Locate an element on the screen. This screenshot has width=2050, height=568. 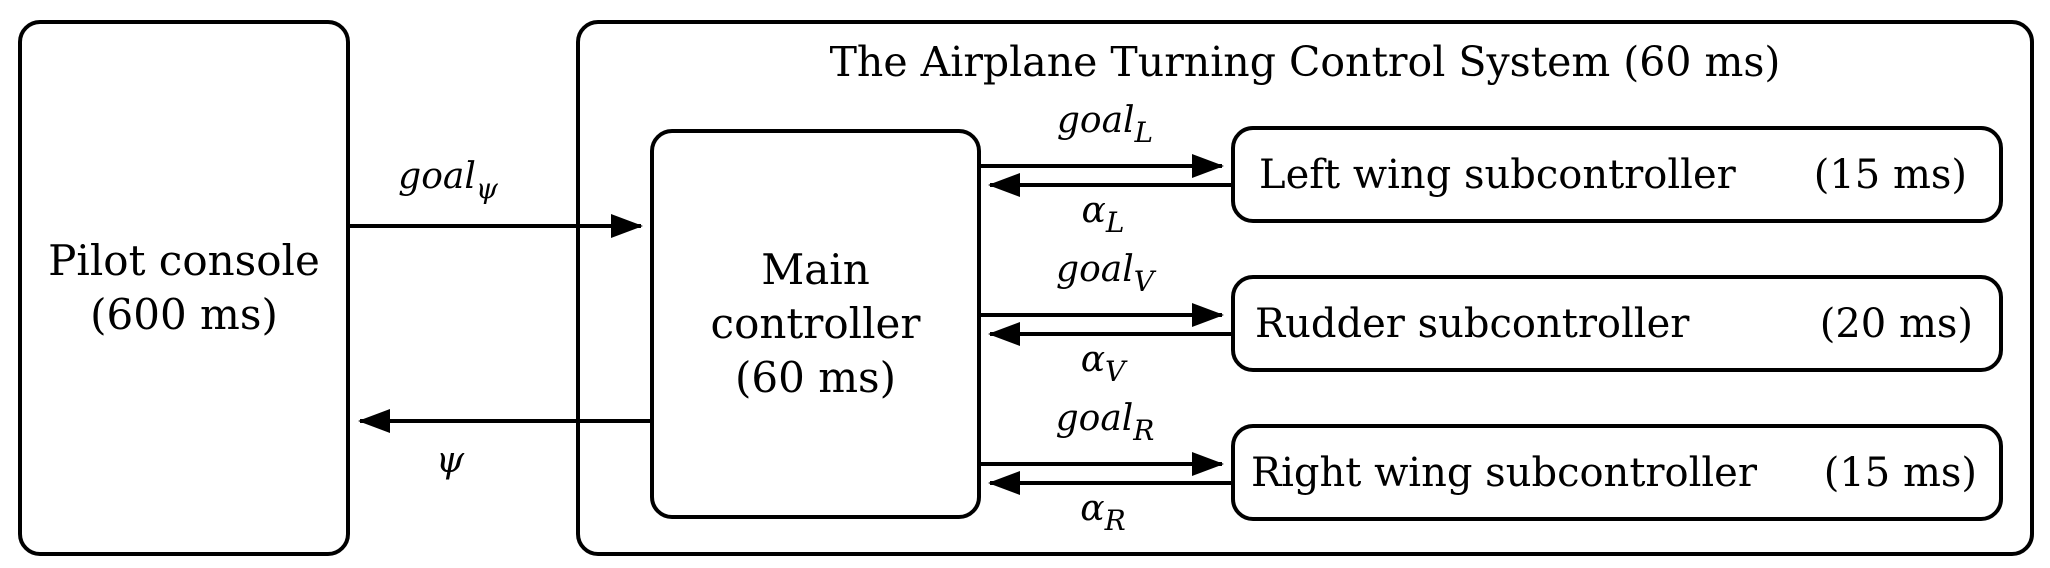
goal-v-label: goalV is located at coordinates (1105, 273).